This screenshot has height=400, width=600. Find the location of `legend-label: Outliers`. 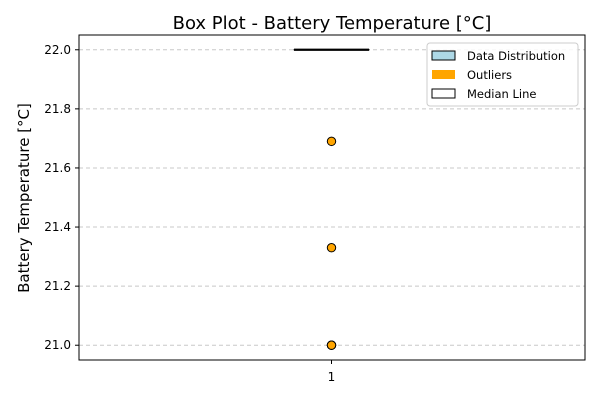

legend-label: Outliers is located at coordinates (489, 75).